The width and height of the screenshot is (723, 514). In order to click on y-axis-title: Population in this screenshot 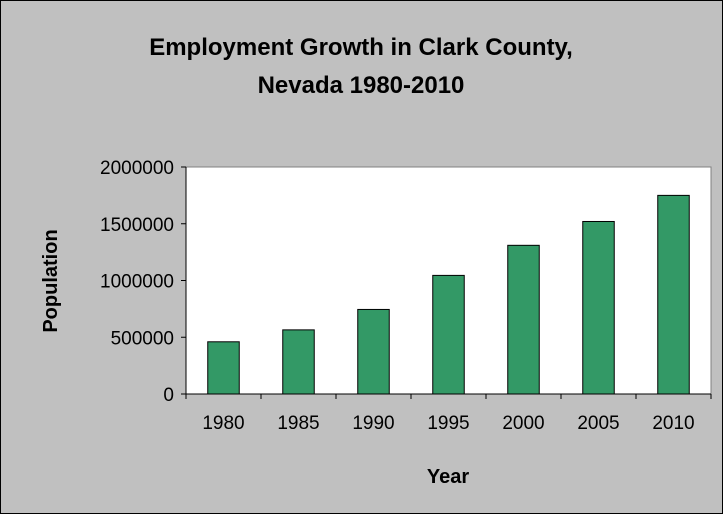, I will do `click(51, 280)`.